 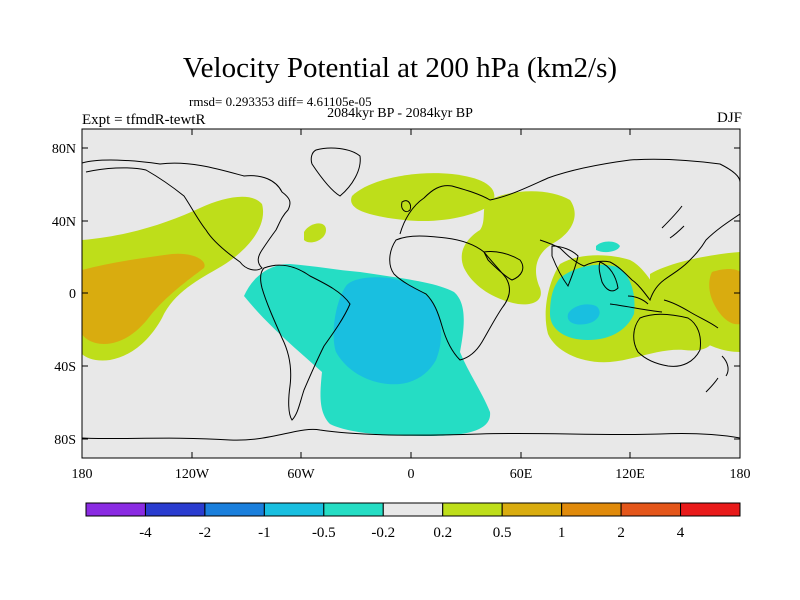 What do you see at coordinates (264, 533) in the screenshot?
I see `colorbar-label: -1` at bounding box center [264, 533].